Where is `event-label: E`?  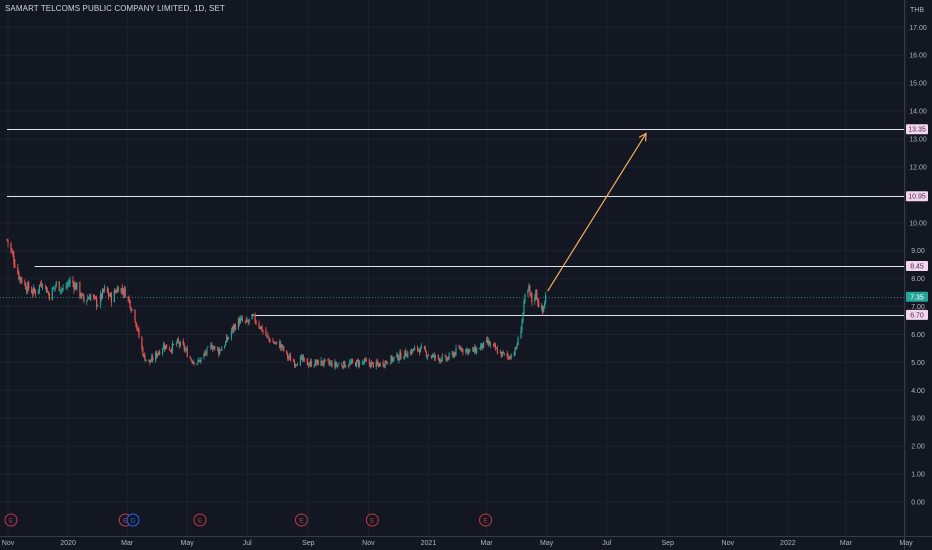
event-label: E is located at coordinates (11, 520).